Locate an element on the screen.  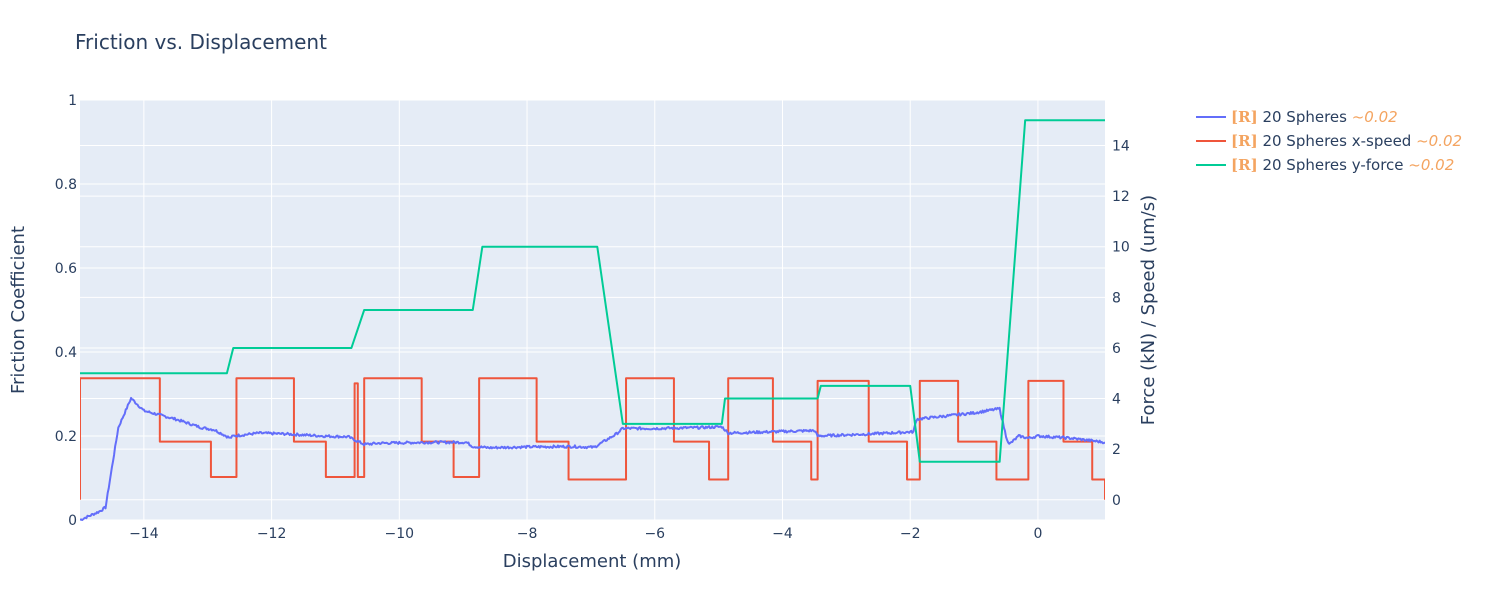
x-tick-label: −2 is located at coordinates (910, 534).